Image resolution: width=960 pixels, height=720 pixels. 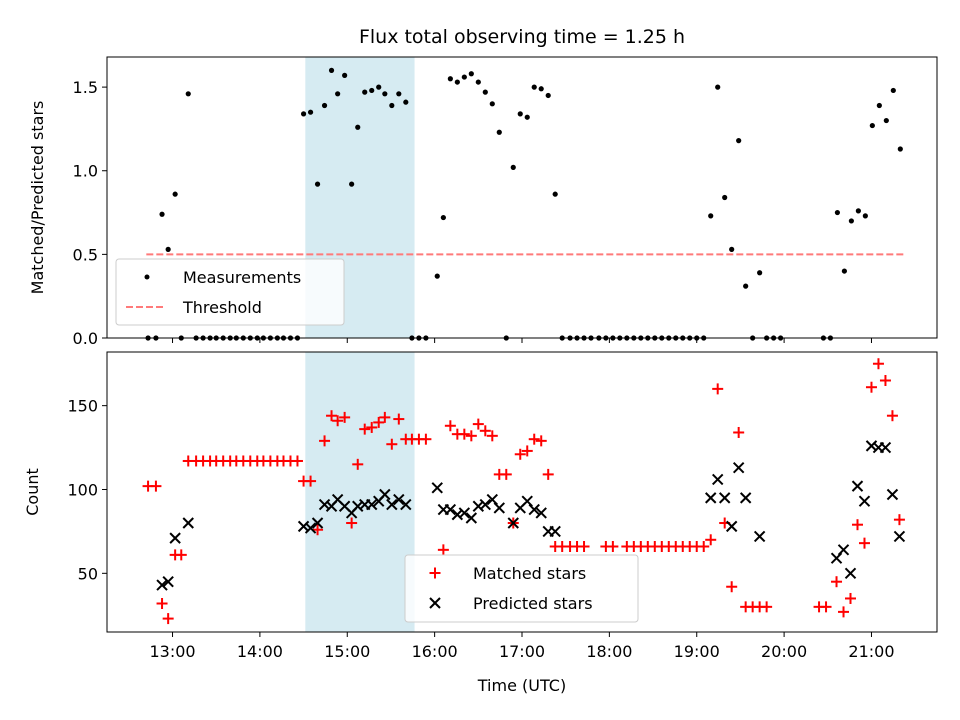 What do you see at coordinates (88, 573) in the screenshot?
I see `y-tick-label: 50` at bounding box center [88, 573].